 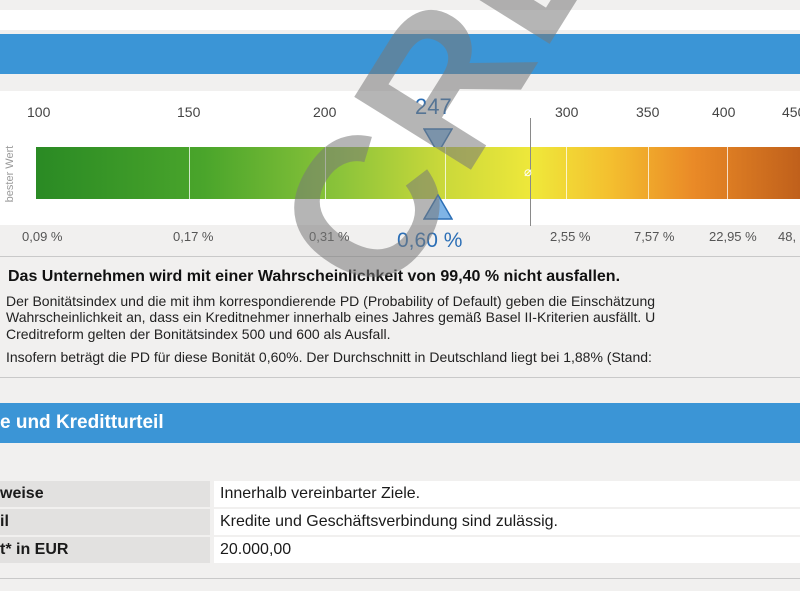 What do you see at coordinates (329, 236) in the screenshot?
I see `pd-tick-3: 0,31 %` at bounding box center [329, 236].